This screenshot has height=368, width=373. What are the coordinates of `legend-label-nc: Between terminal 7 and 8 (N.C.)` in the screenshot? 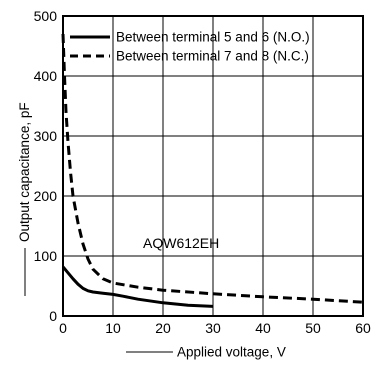 It's located at (212, 56).